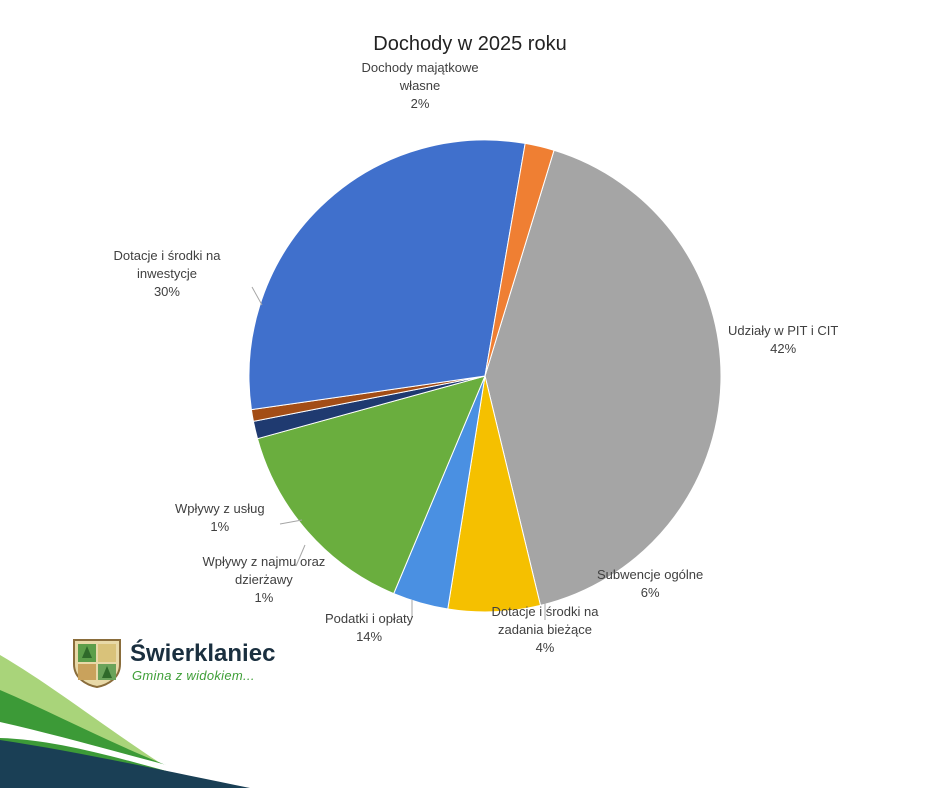 The width and height of the screenshot is (940, 788). I want to click on slice-label-text: Wpływy z najmu oraz, so click(264, 561).